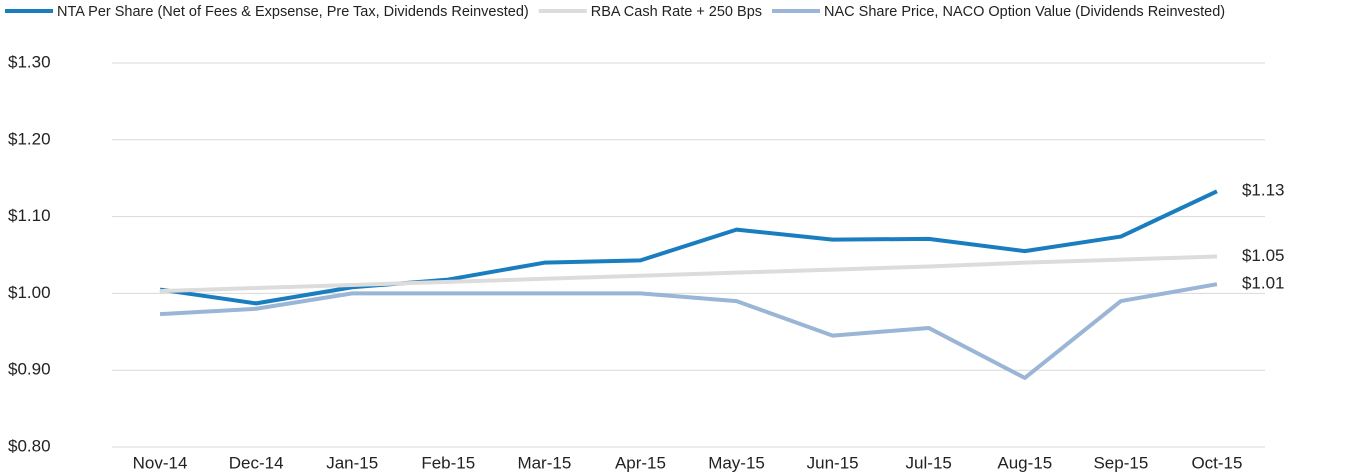 The width and height of the screenshot is (1355, 473). I want to click on x-tick-label: Jan-15, so click(352, 462).